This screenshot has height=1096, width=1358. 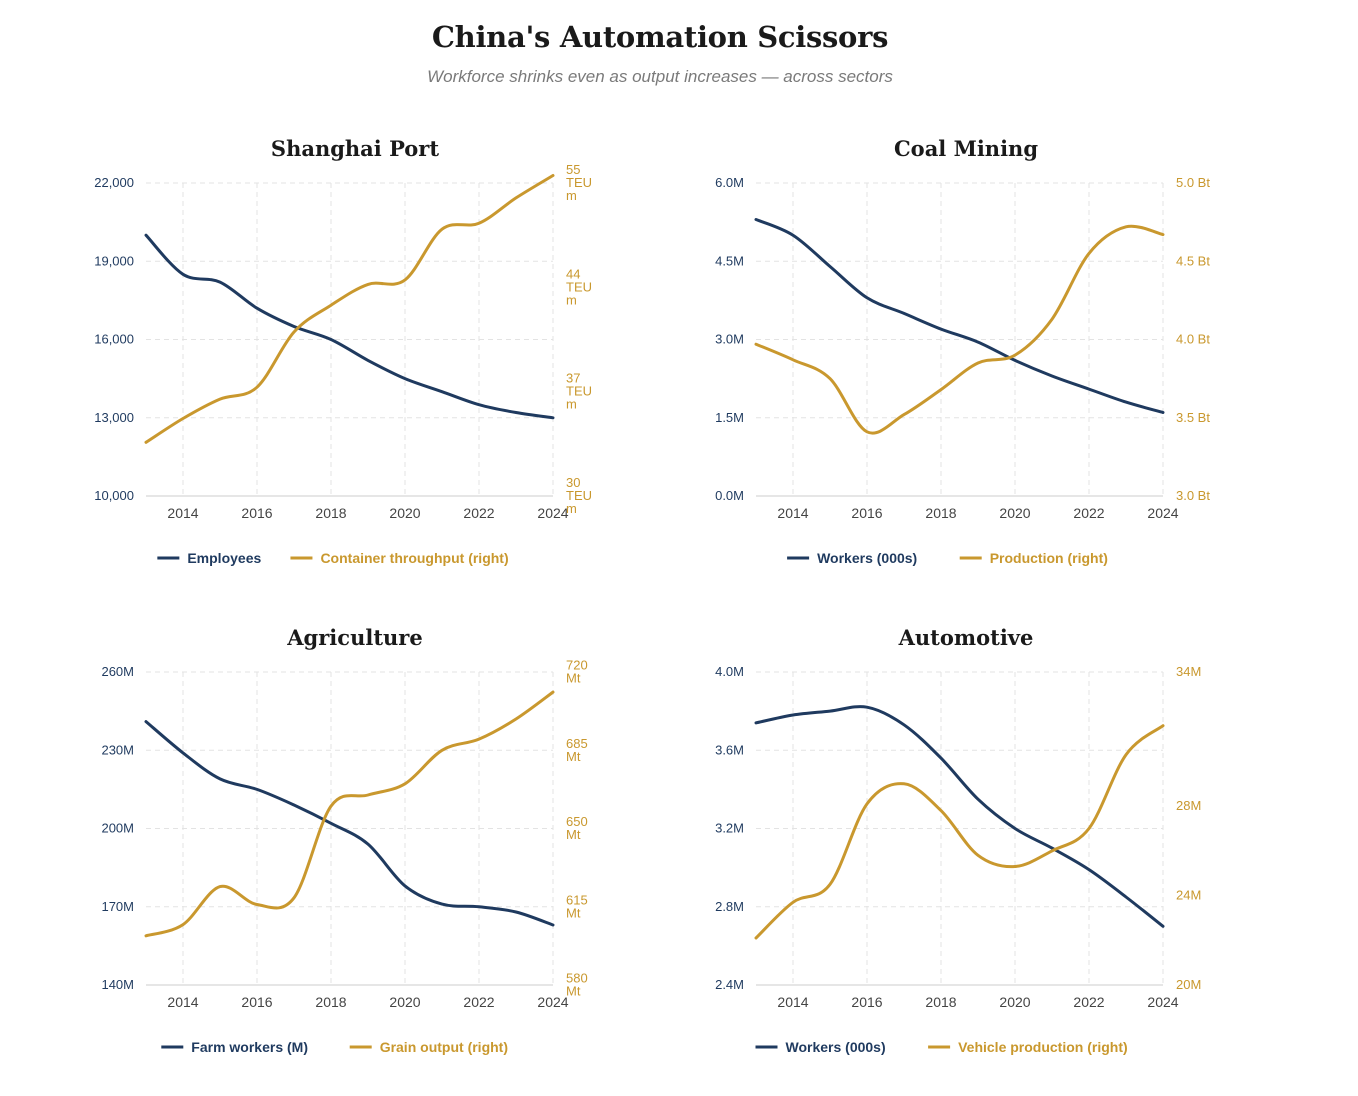 I want to click on y-right-tick-line: 4.5 Bt, so click(x=1193, y=260).